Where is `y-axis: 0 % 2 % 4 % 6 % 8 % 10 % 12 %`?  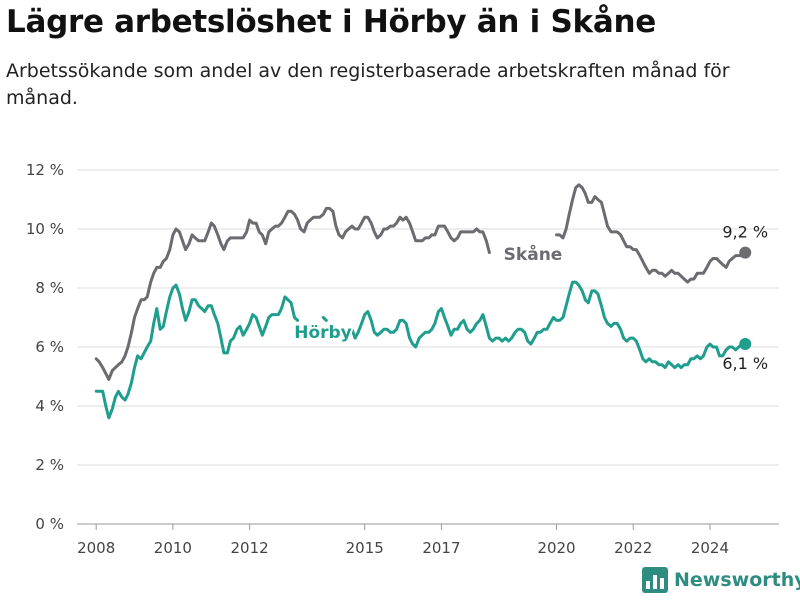 y-axis: 0 % 2 % 4 % 6 % 8 % 10 % 12 % is located at coordinates (45, 347).